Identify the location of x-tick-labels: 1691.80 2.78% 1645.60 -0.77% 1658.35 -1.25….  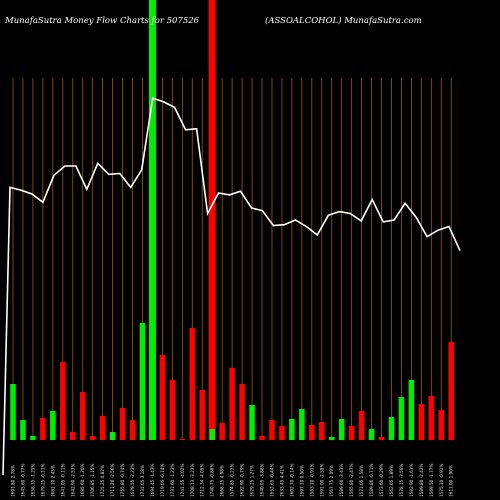
(232, 480).